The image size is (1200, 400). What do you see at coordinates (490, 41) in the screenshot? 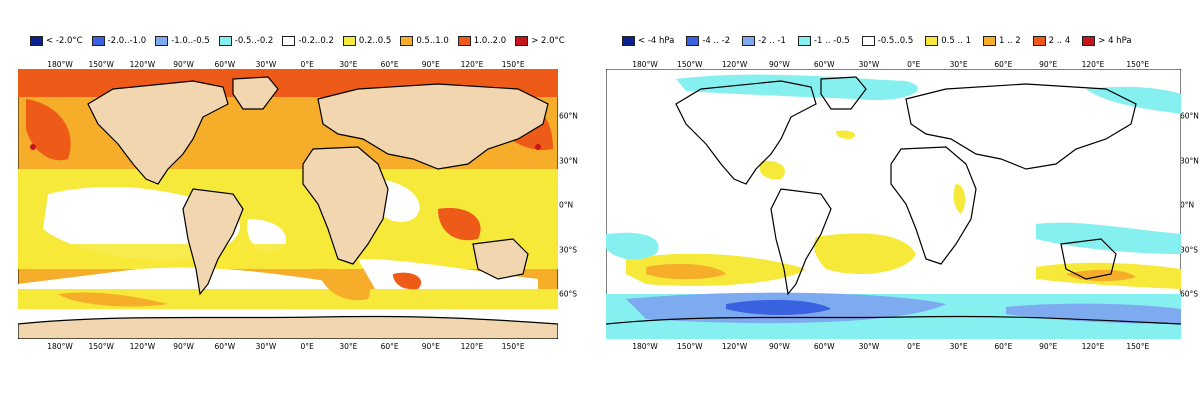
I see `legend-label: 1.0..2.0` at bounding box center [490, 41].